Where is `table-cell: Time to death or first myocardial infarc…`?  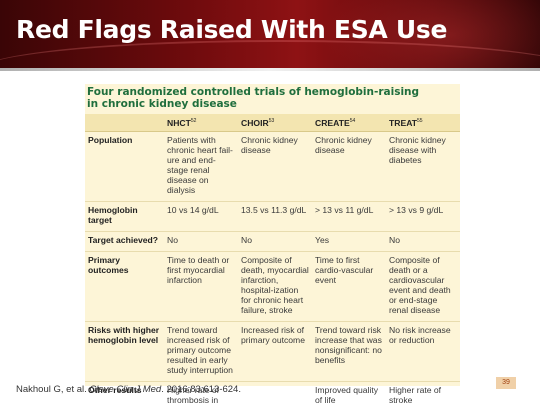
table-cell: Time to death or first myocardial infarc… is located at coordinates (201, 286).